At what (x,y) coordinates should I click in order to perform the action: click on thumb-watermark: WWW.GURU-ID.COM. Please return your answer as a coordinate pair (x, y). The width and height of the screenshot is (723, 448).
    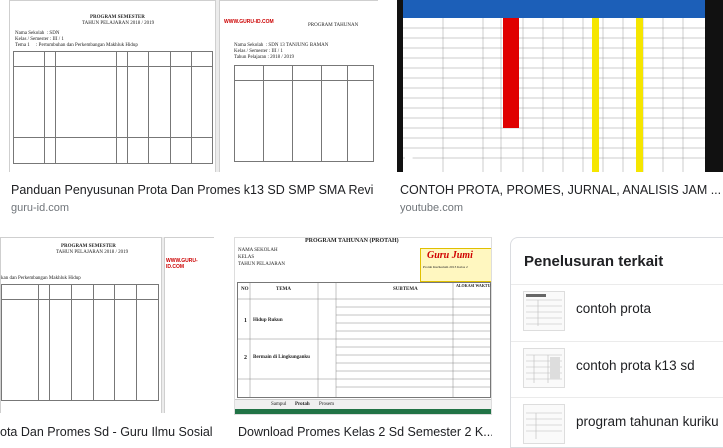
    Looking at the image, I should click on (249, 22).